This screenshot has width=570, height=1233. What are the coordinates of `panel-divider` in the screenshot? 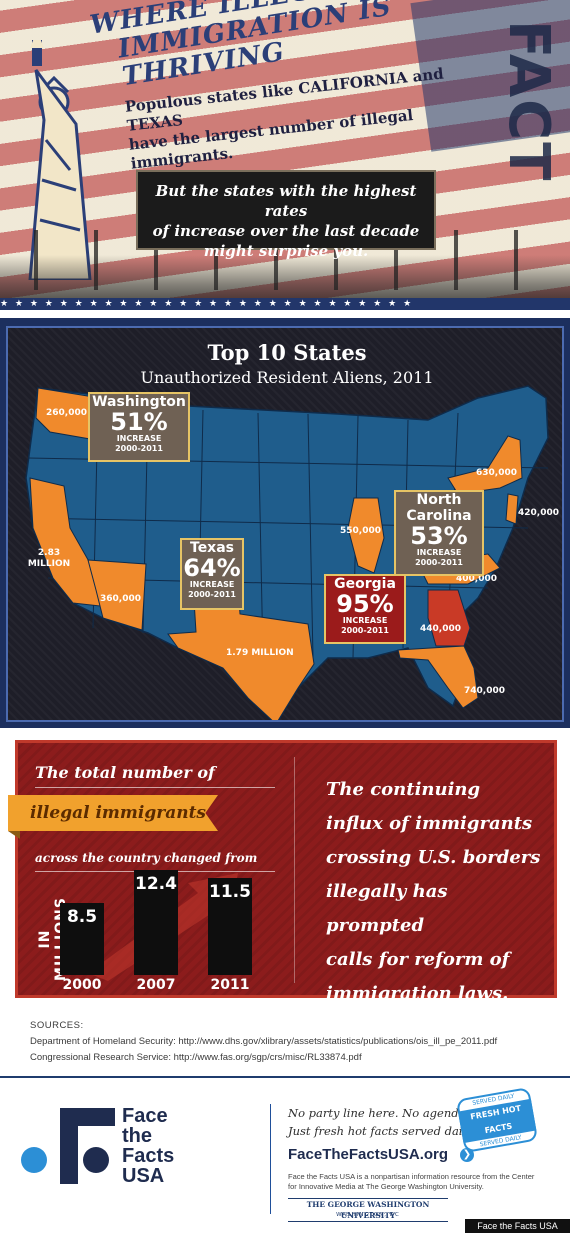 It's located at (294, 870).